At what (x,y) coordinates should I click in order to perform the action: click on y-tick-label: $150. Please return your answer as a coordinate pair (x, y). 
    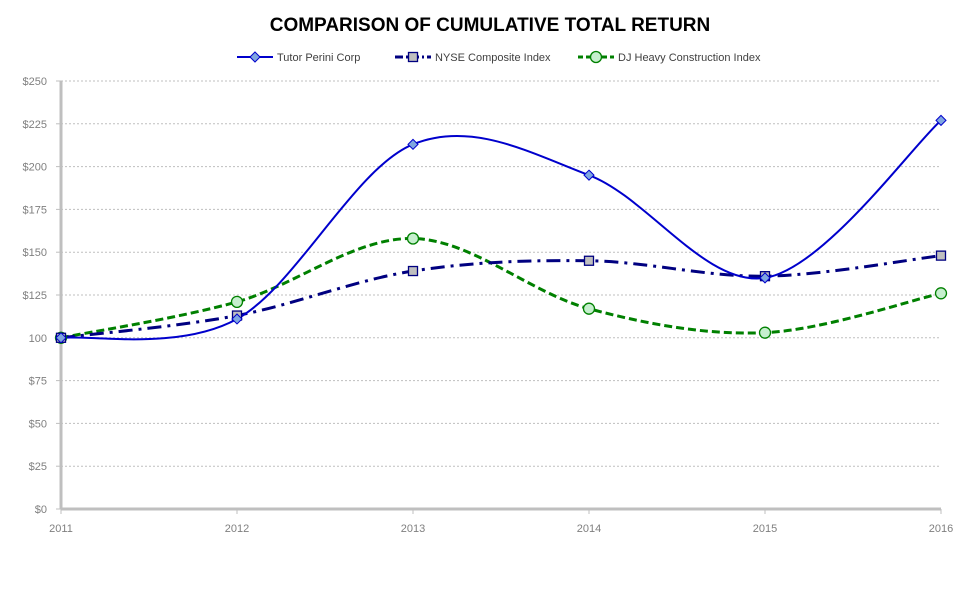
    Looking at the image, I should click on (35, 253).